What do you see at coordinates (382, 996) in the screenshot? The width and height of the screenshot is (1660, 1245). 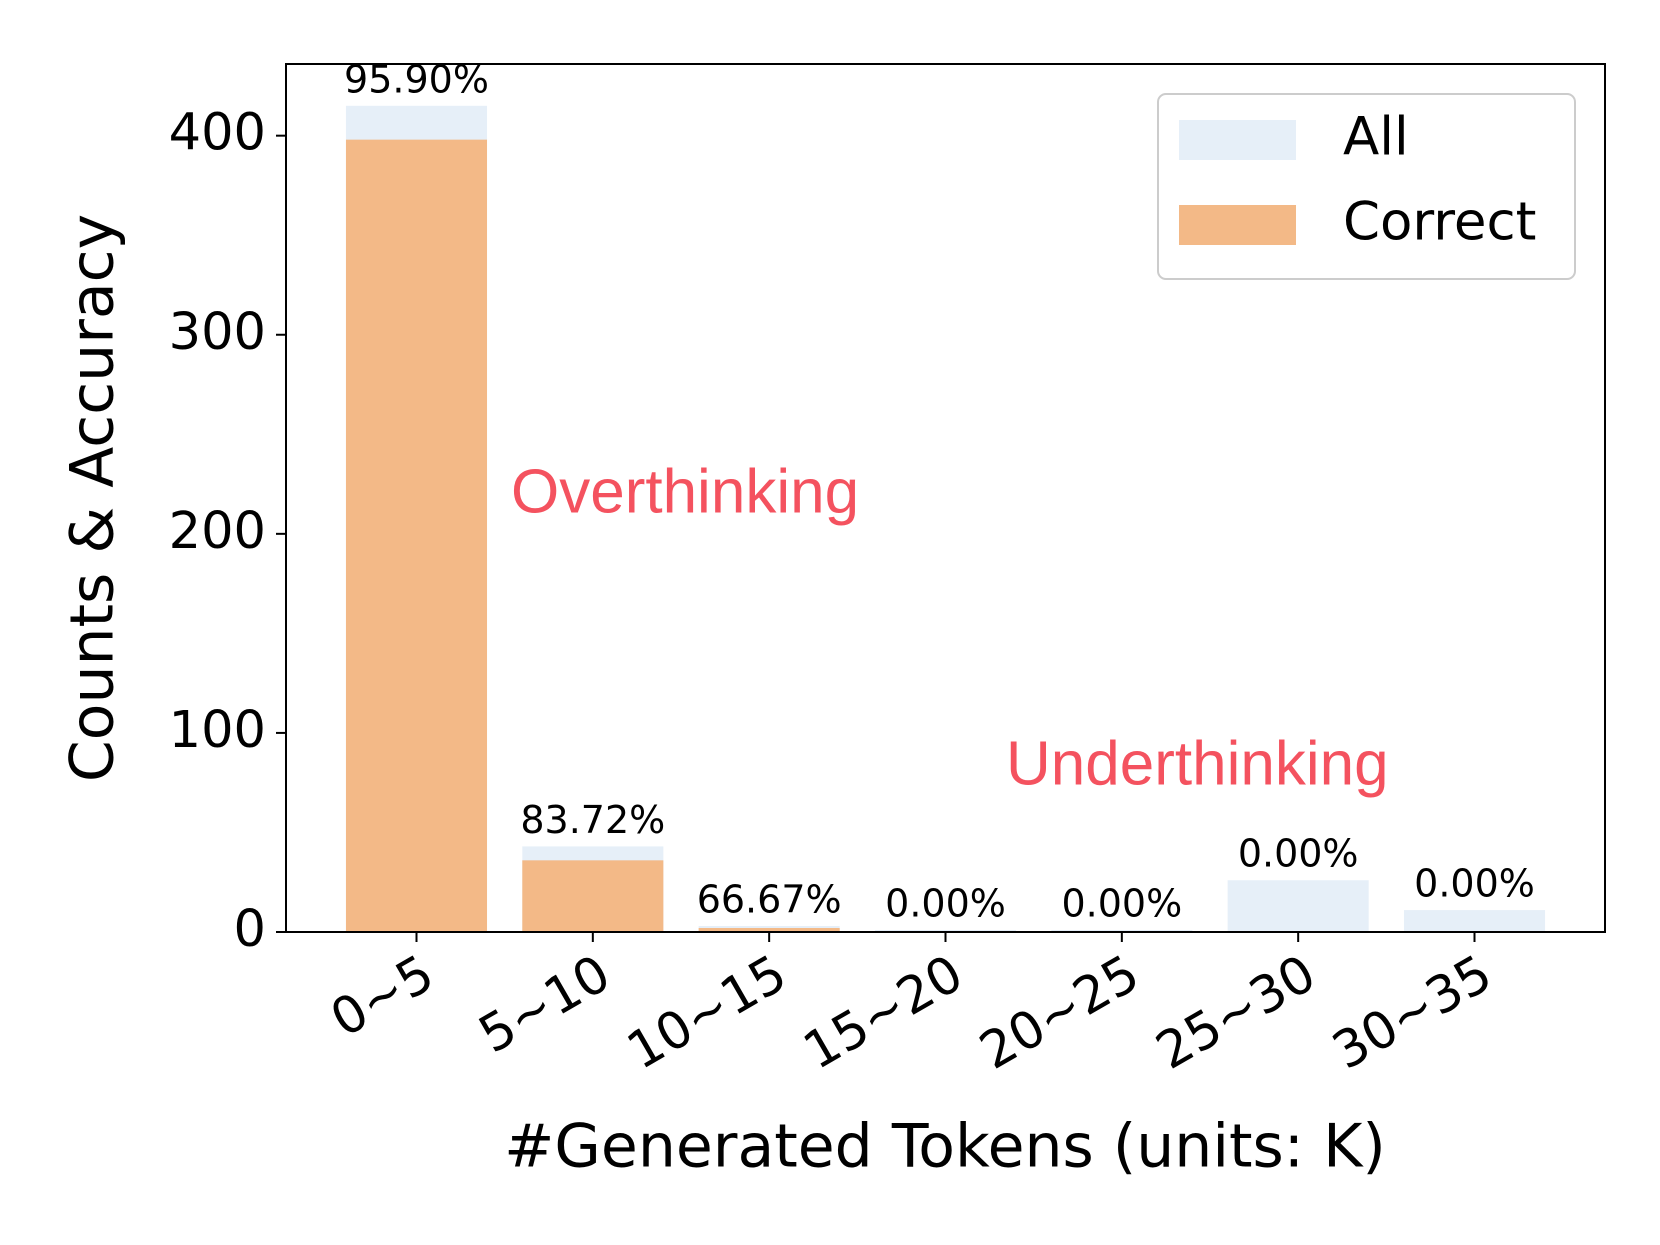 I see `x-tick-label: 0~5` at bounding box center [382, 996].